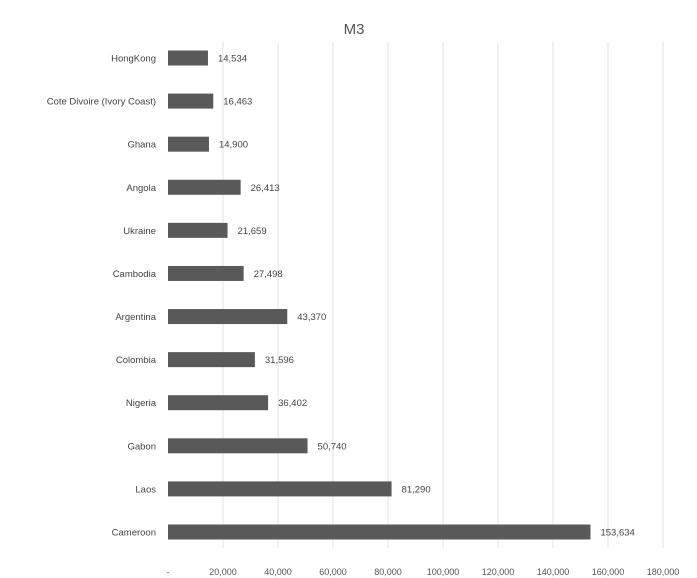  What do you see at coordinates (135, 317) in the screenshot?
I see `category-label: Argentina` at bounding box center [135, 317].